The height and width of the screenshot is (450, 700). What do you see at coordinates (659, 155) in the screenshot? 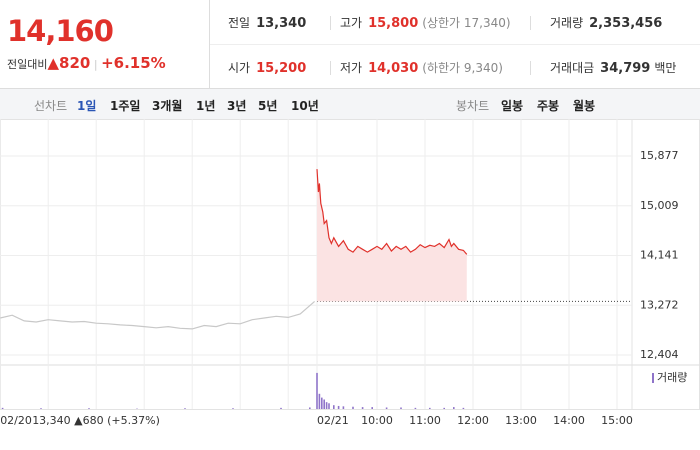
I see `y-tick-label: 15,877` at bounding box center [659, 155].